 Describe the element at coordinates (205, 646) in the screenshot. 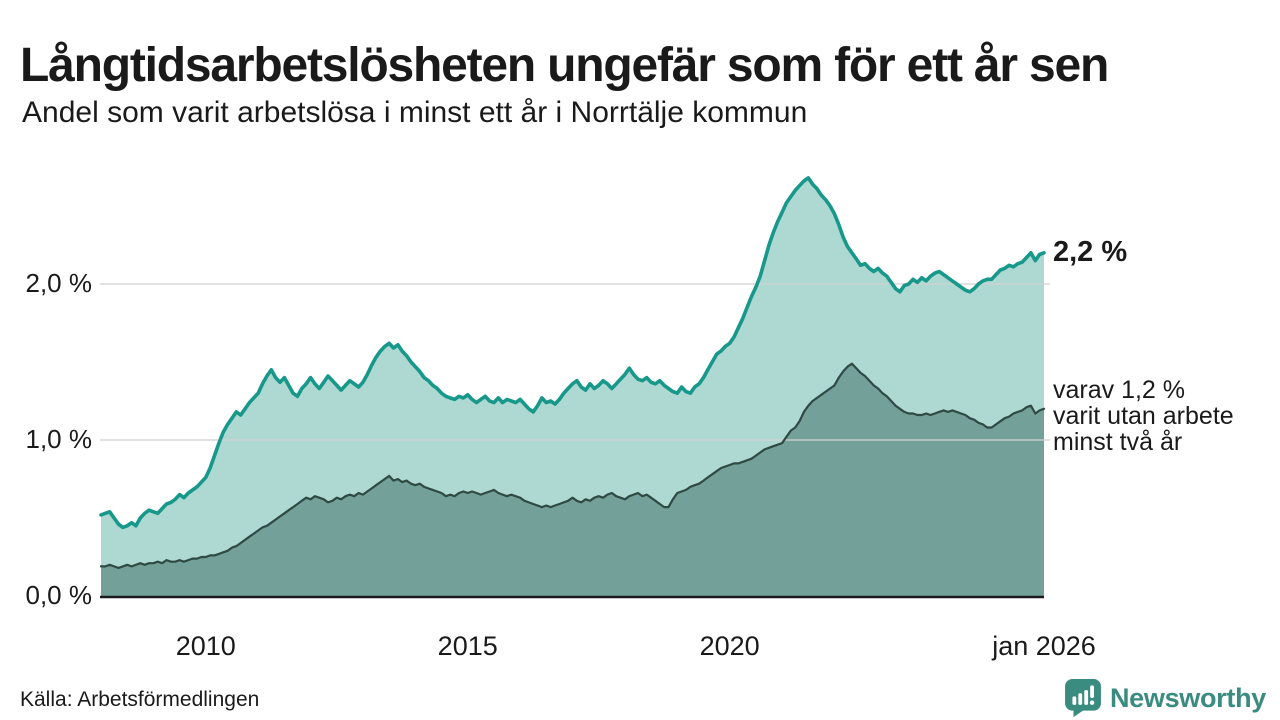

I see `x-axis-tick-label: 2010` at that location.